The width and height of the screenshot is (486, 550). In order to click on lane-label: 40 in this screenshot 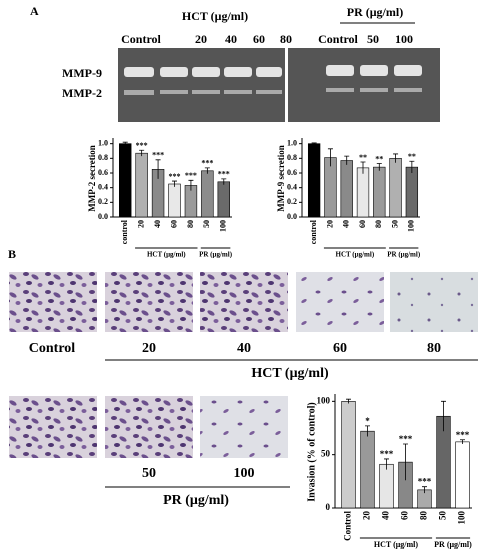, I will do `click(231, 39)`.